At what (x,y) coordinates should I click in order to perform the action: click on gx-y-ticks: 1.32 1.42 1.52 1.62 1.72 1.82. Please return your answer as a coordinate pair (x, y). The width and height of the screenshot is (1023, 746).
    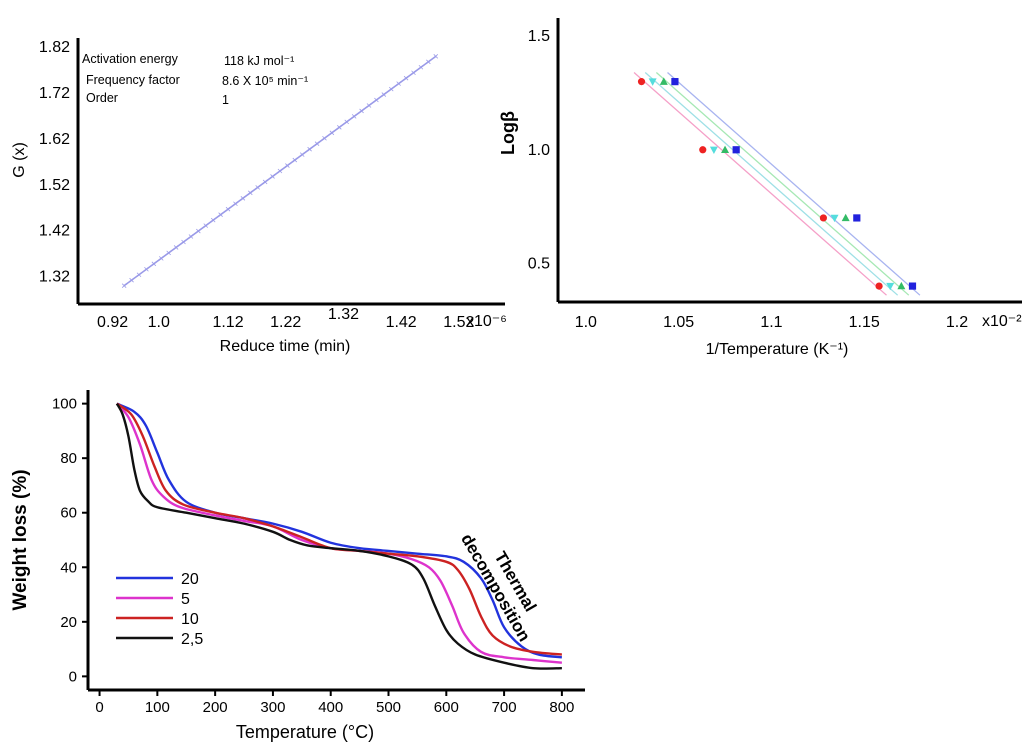
    Looking at the image, I should click on (54, 162).